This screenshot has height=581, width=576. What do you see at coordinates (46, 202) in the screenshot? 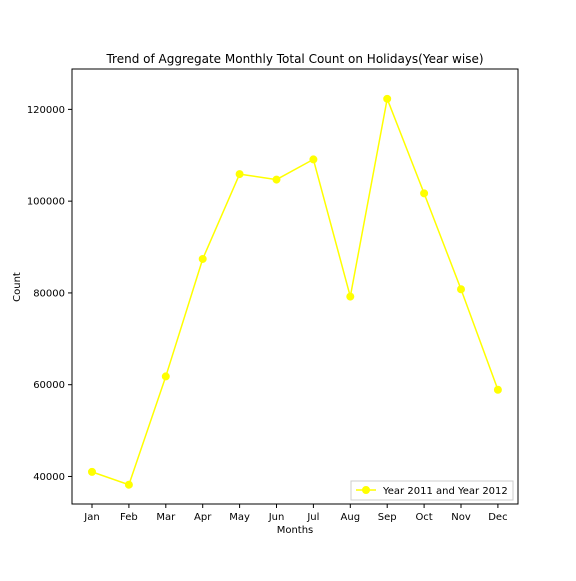
I see `y-tick-label: 100000` at bounding box center [46, 202].